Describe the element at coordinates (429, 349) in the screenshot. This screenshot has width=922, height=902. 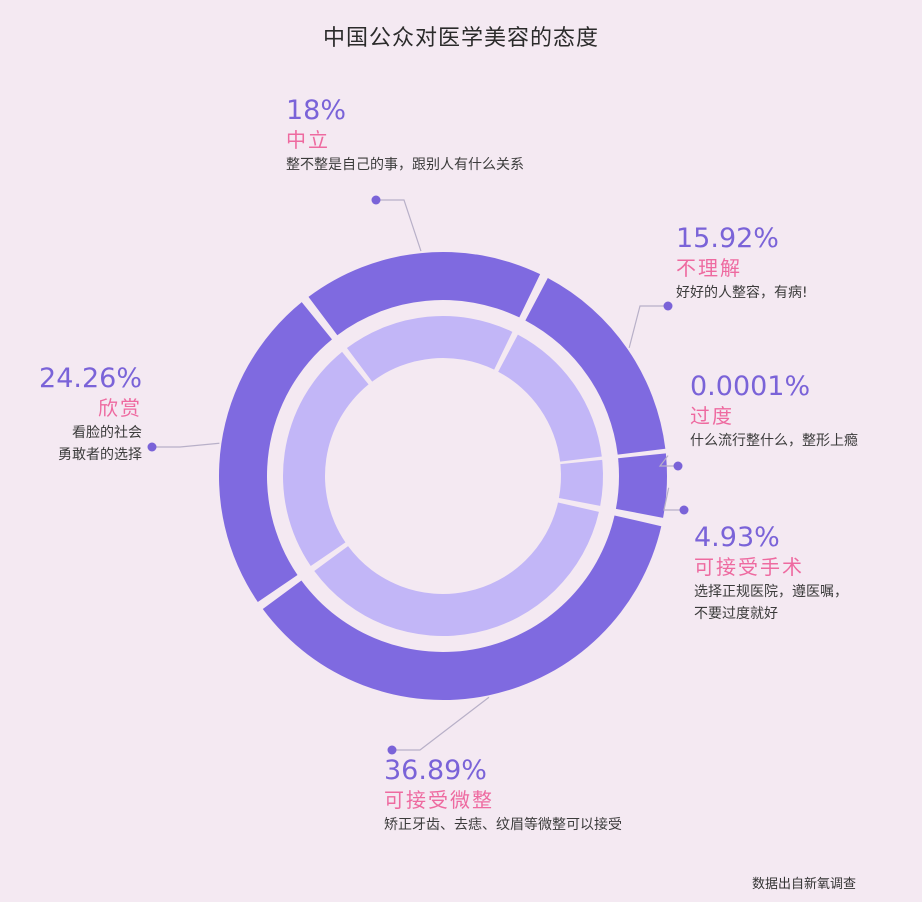
I see `inner-slice-neutral` at that location.